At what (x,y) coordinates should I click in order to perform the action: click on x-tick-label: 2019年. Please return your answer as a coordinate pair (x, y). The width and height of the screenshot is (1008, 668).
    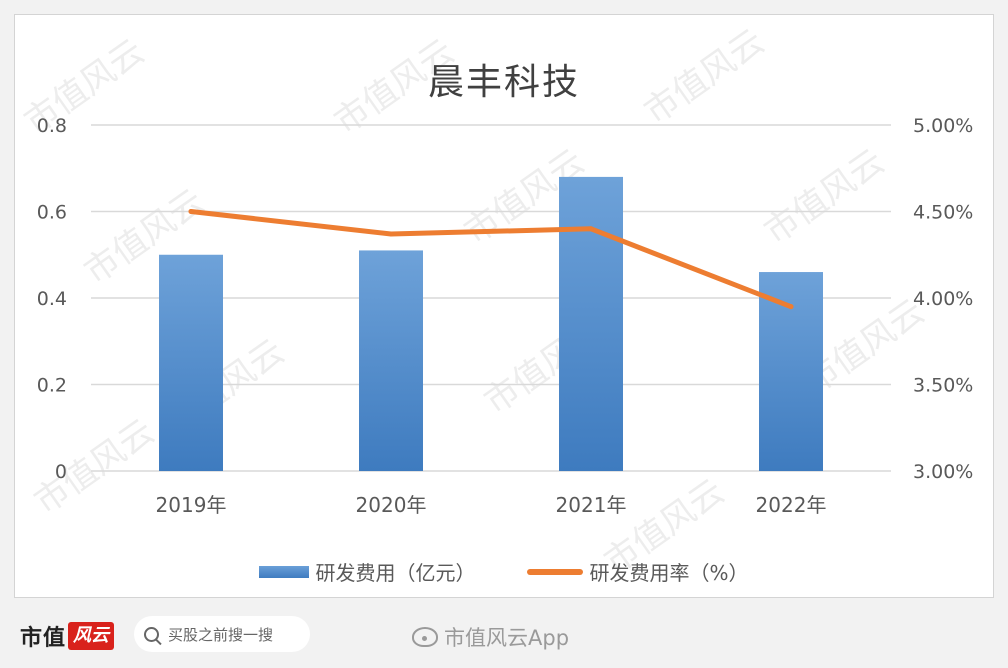
    Looking at the image, I should click on (191, 505).